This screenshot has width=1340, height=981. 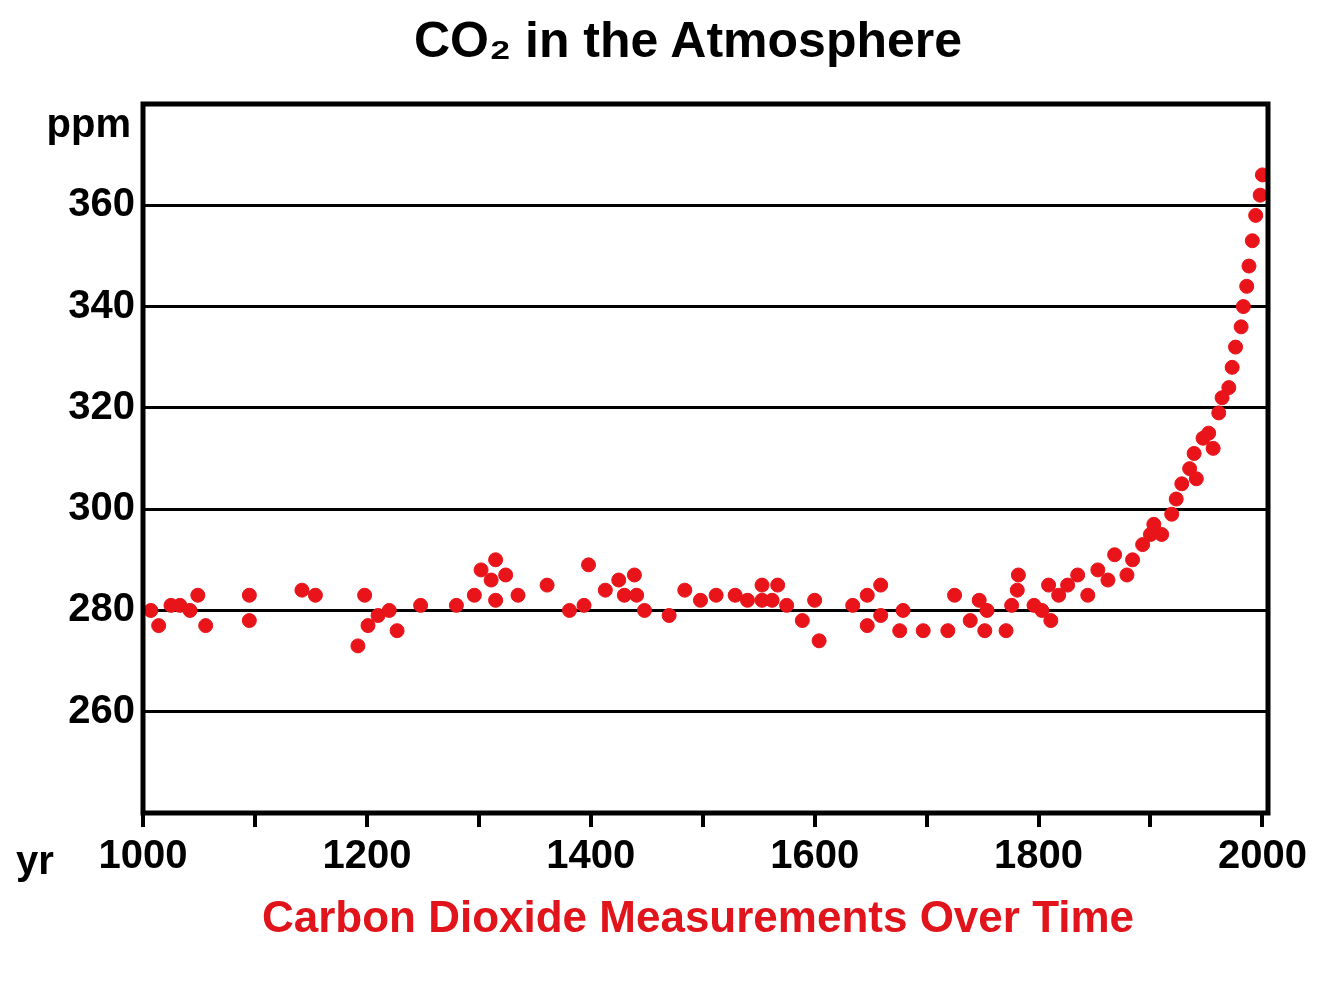 I want to click on x-tick-label: 2000, so click(x=1262, y=854).